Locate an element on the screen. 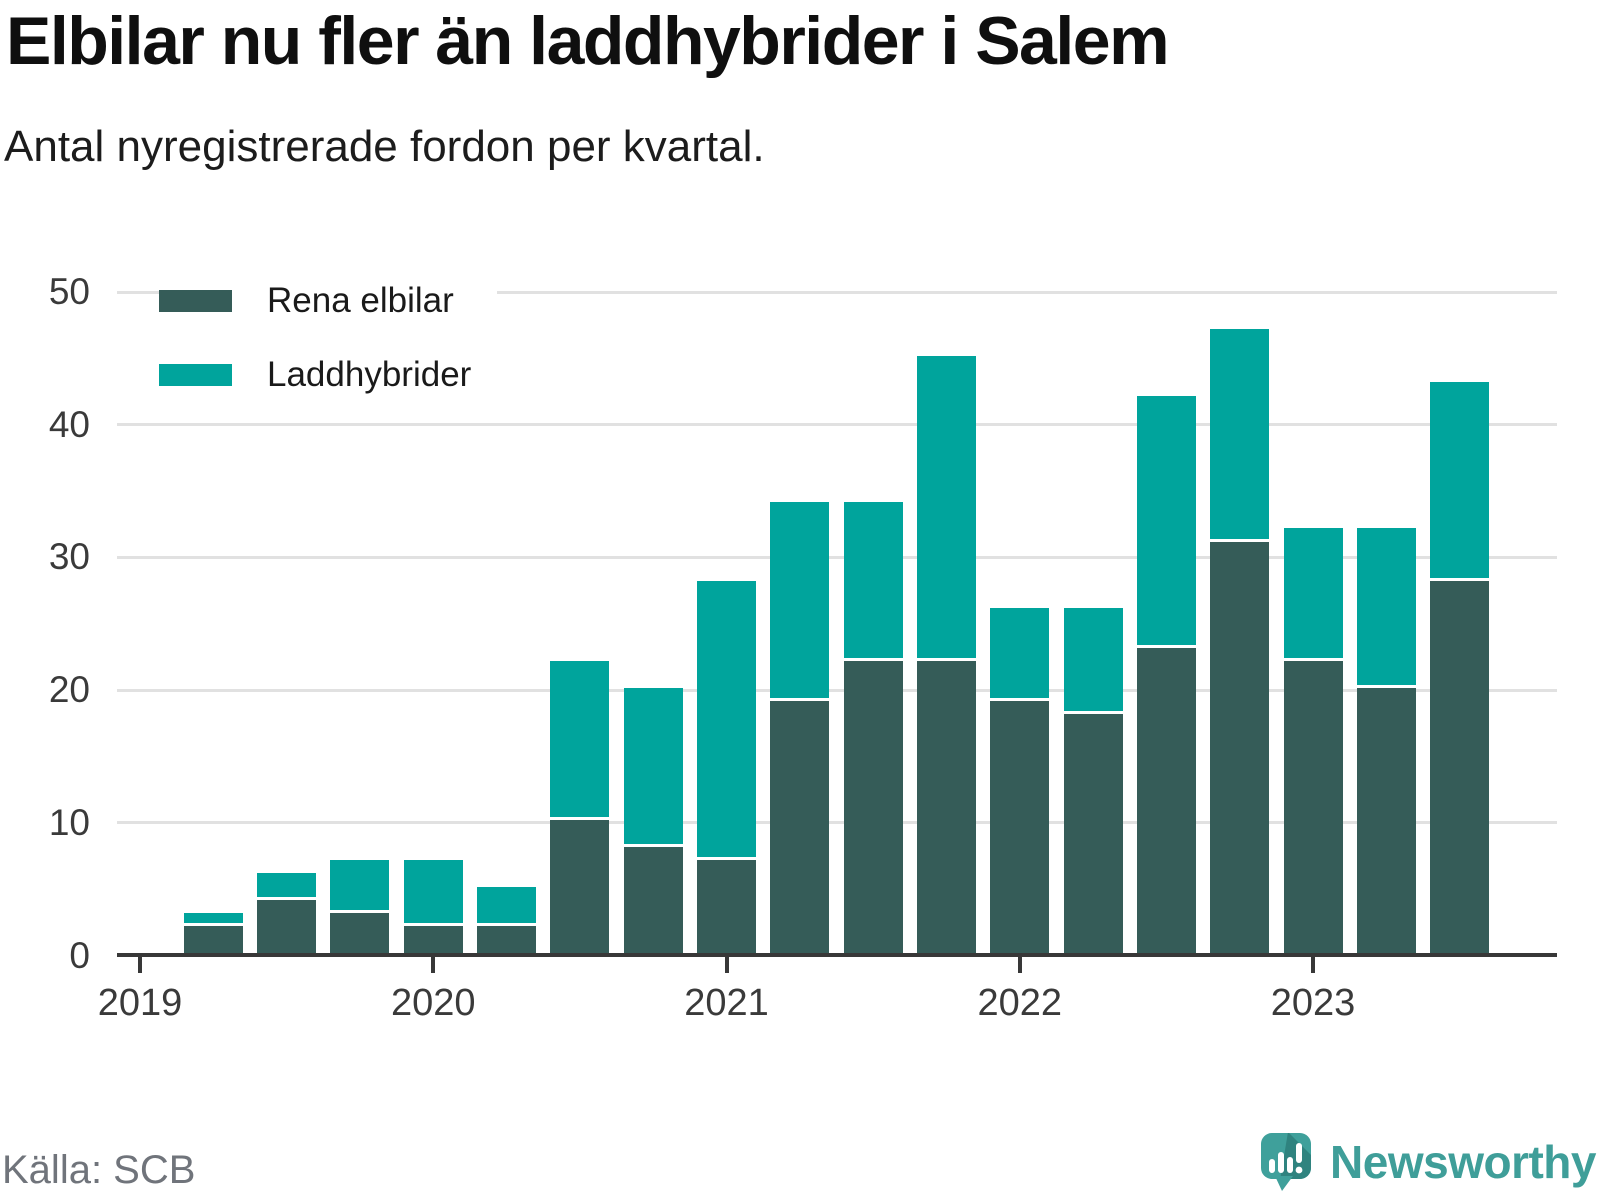  bar-2020-q2 is located at coordinates (507, 919).